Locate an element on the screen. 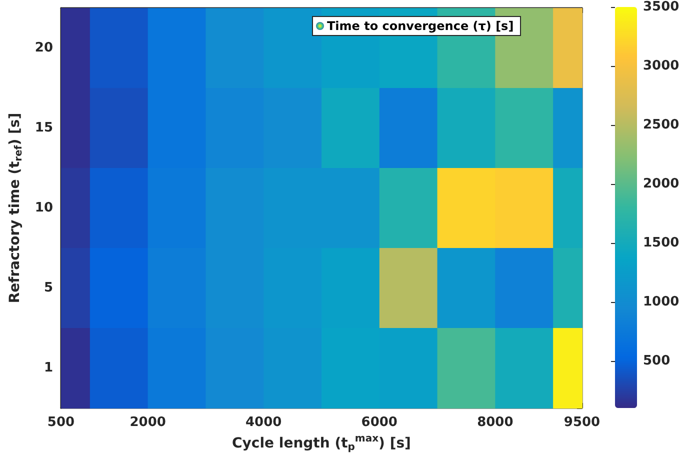 This screenshot has height=470, width=683. y-tick-label: 15 is located at coordinates (43, 128).